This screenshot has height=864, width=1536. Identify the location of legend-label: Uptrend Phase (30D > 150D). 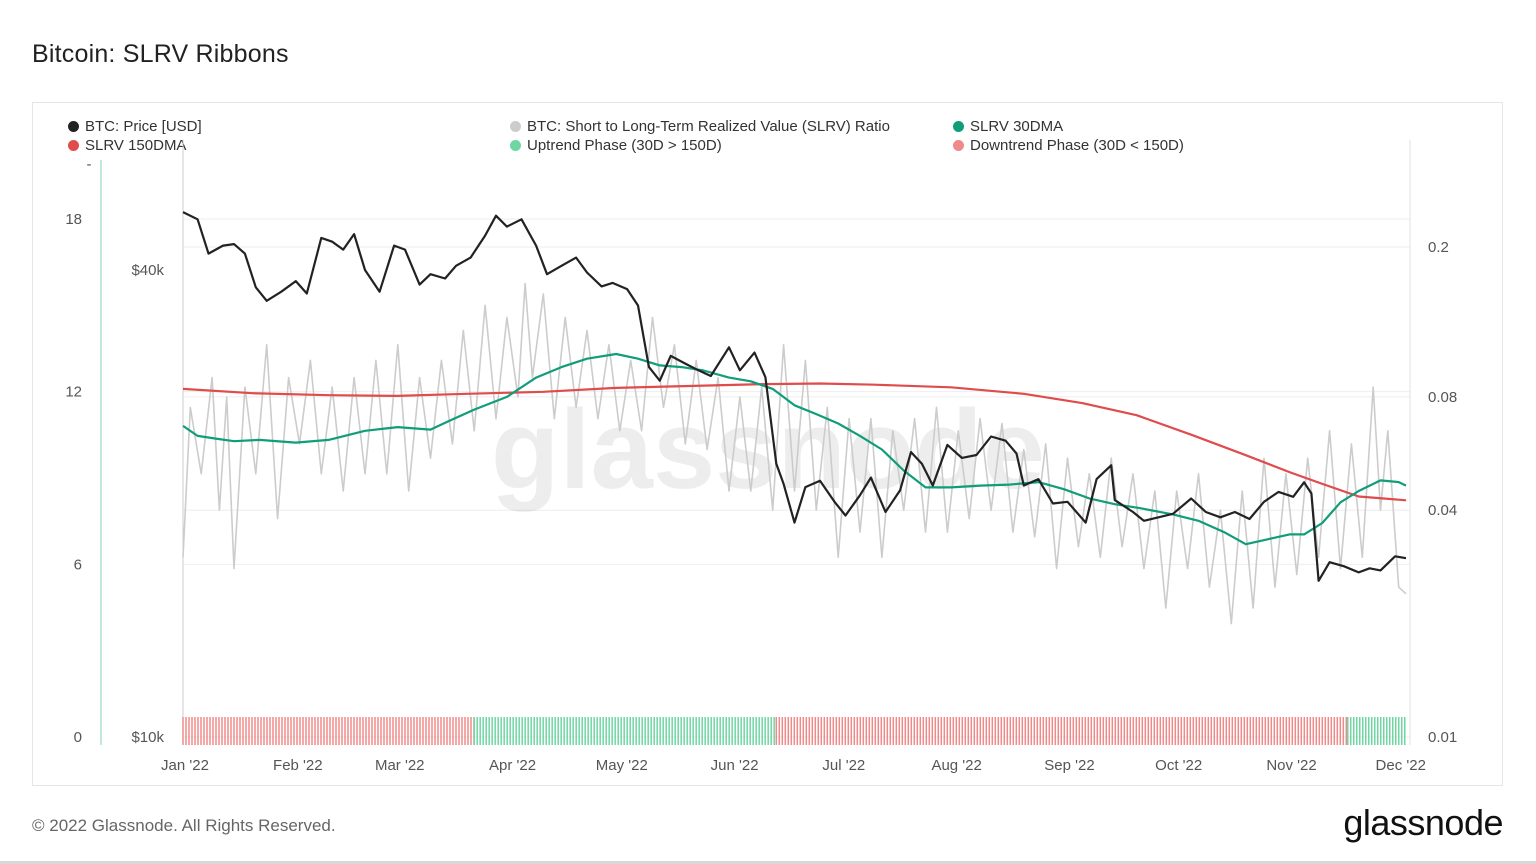
(624, 145).